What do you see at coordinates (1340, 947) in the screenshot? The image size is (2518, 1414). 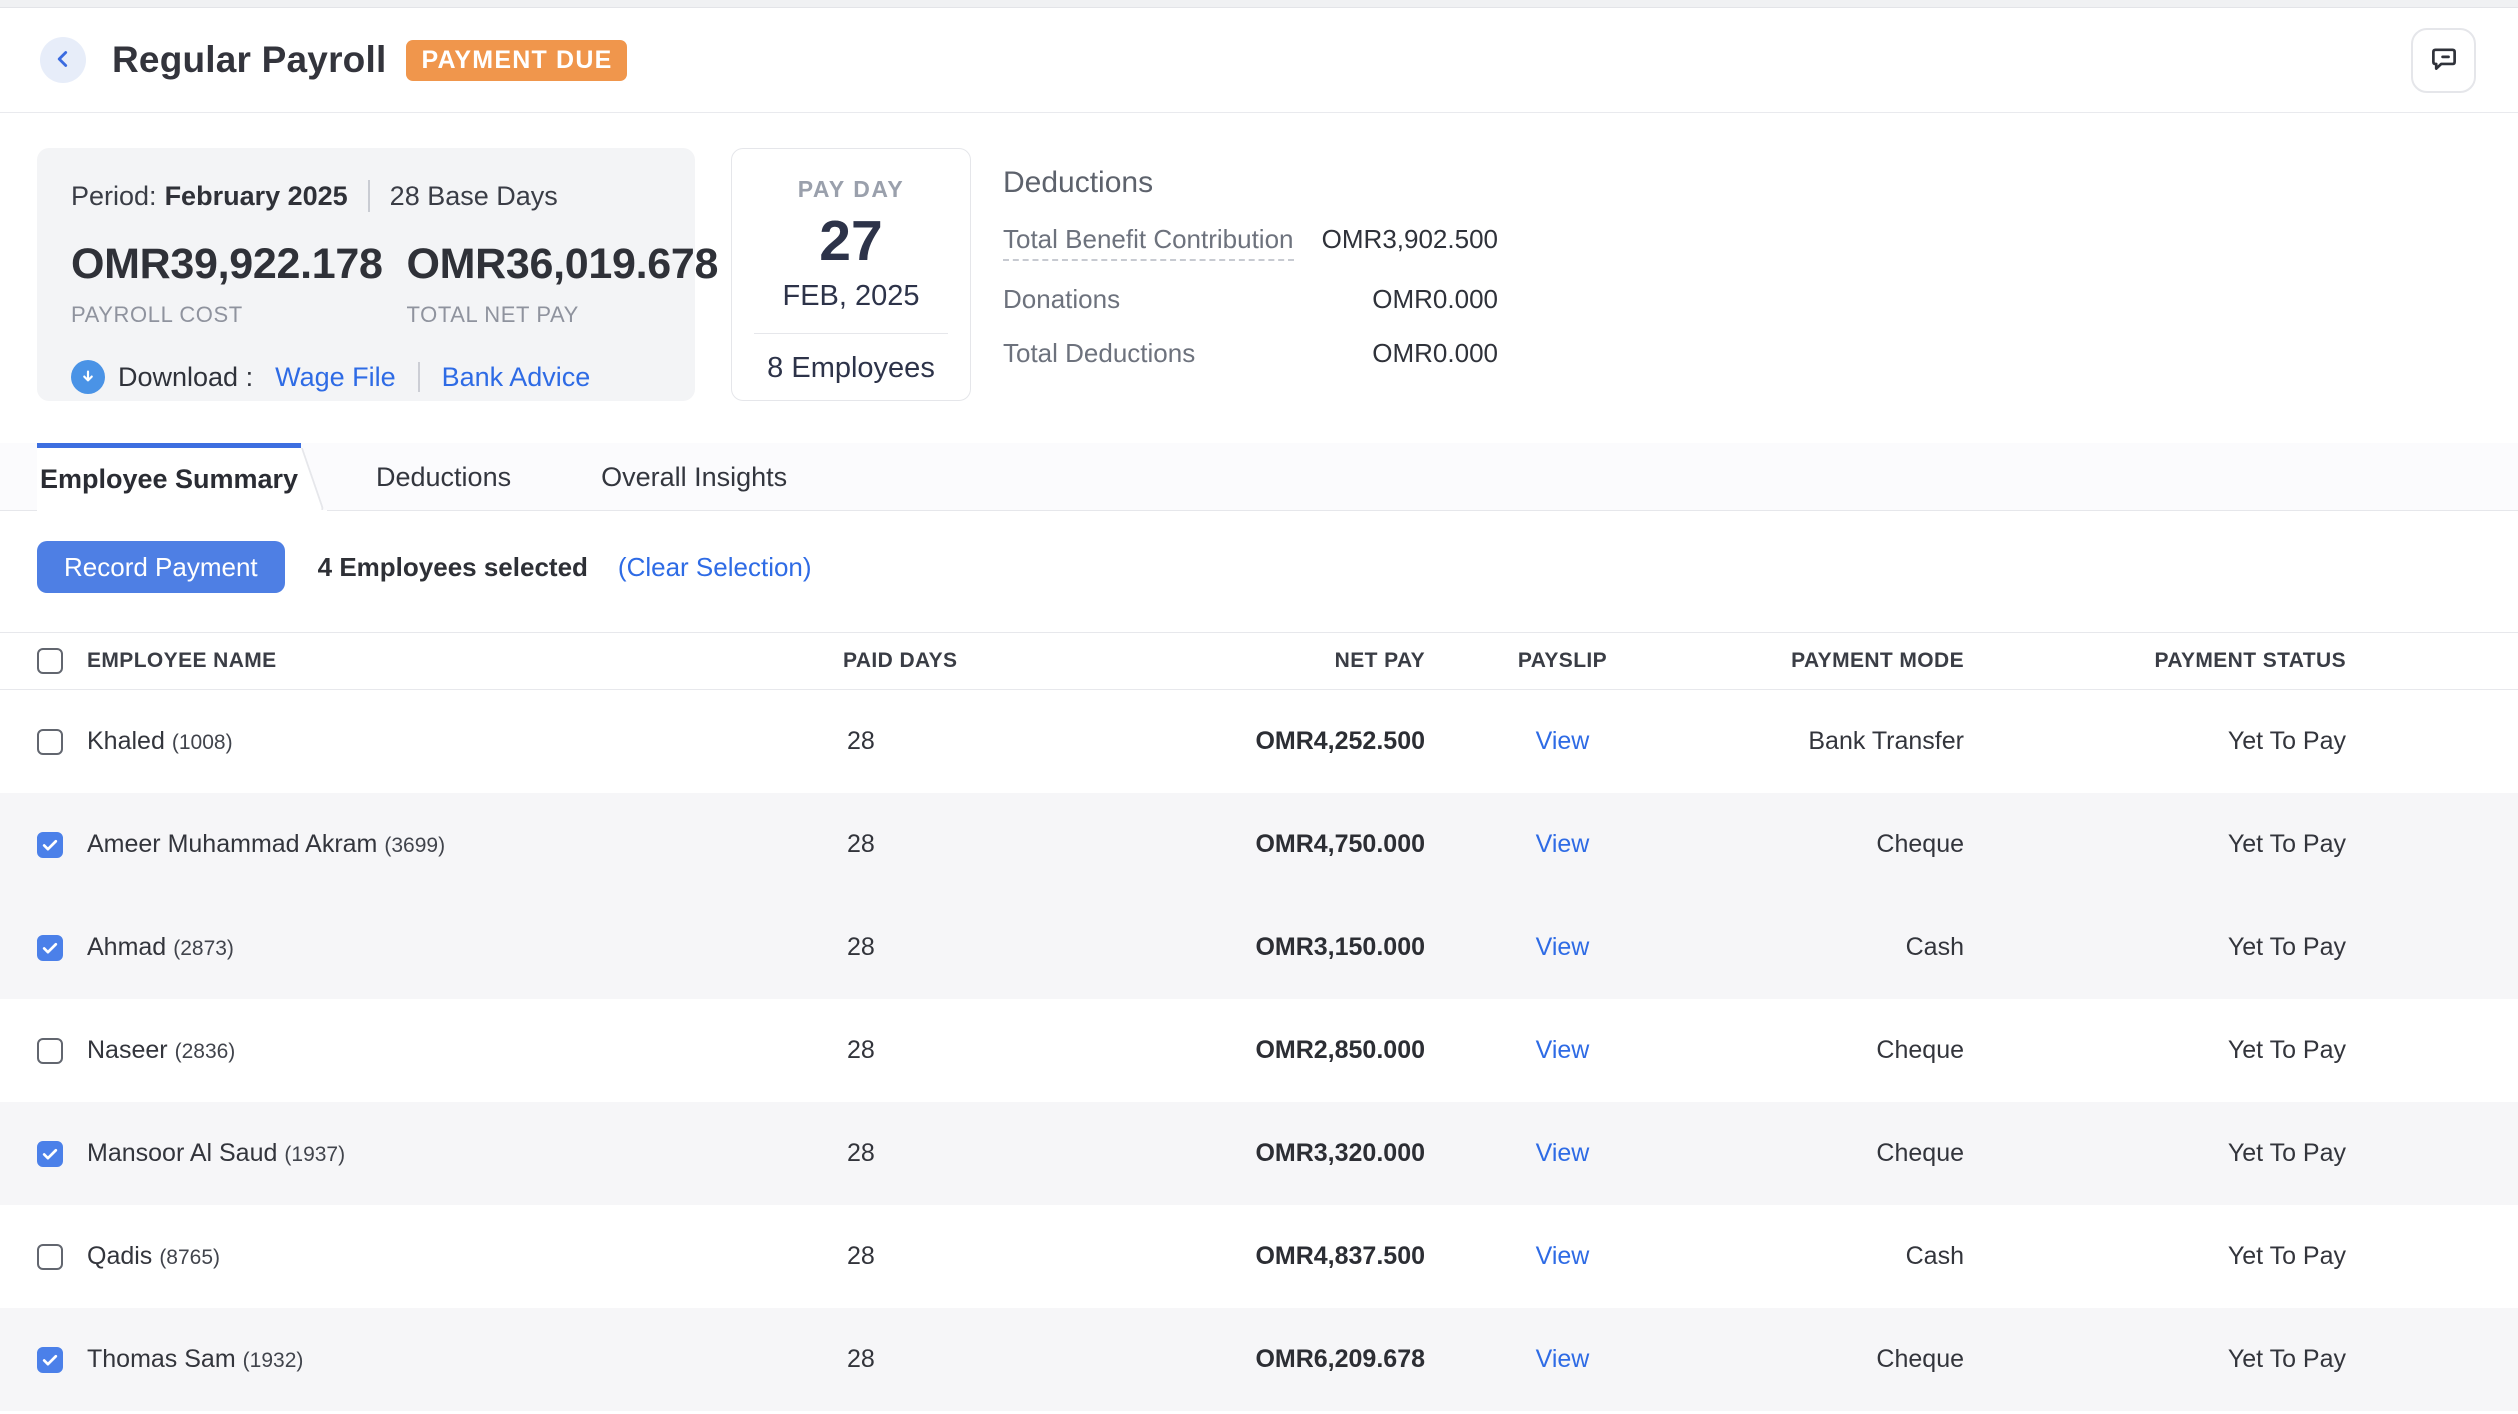 I see `net-pay-value: OMR3,150.000` at bounding box center [1340, 947].